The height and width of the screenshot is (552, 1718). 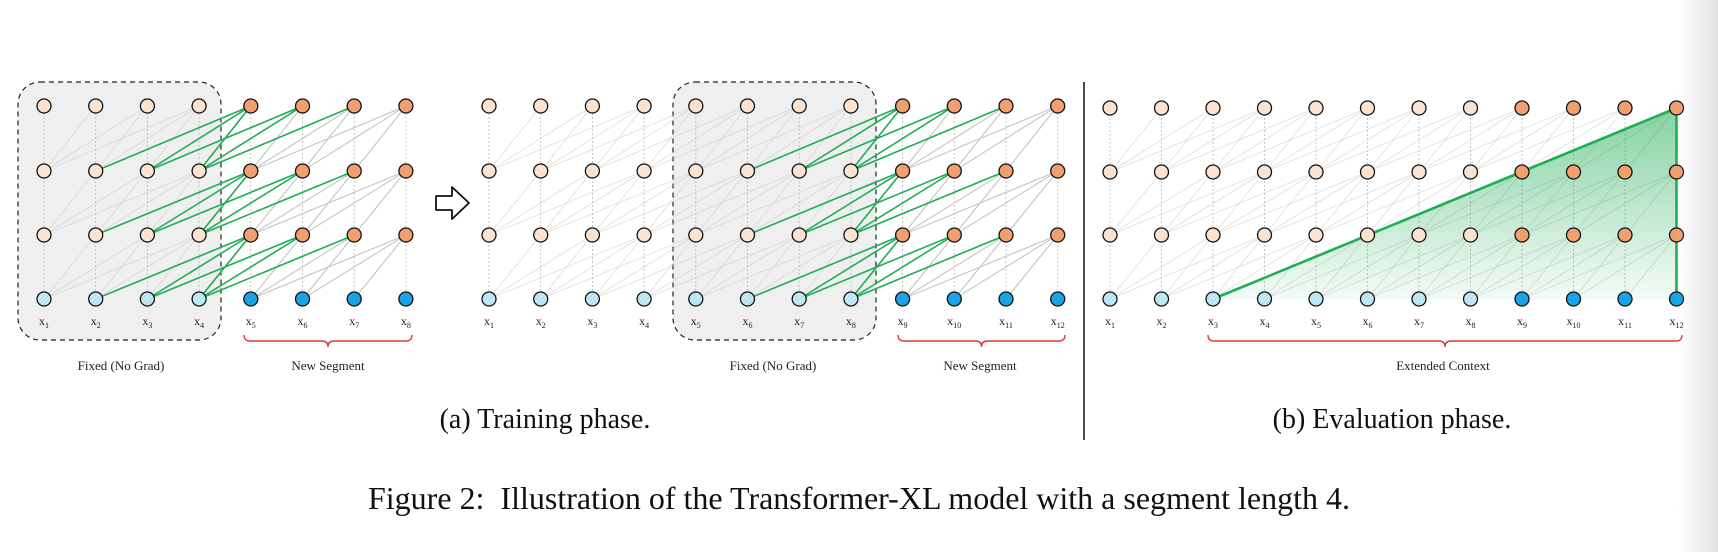 I want to click on token-label: x7, so click(x=1419, y=322).